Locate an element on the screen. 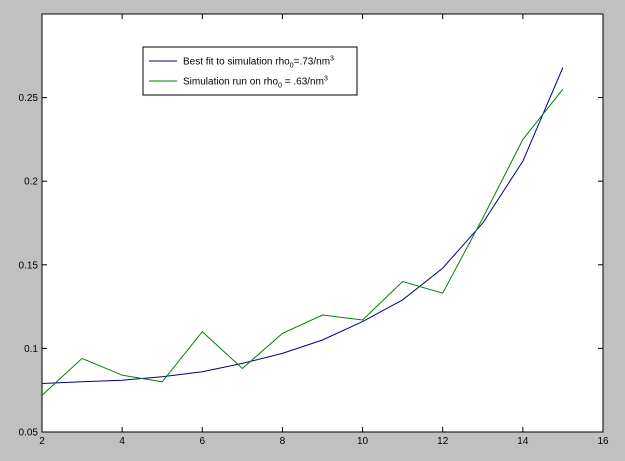 The height and width of the screenshot is (461, 625). legend-label-2: Simulation run on rho0 = .63/nm3 is located at coordinates (255, 83).